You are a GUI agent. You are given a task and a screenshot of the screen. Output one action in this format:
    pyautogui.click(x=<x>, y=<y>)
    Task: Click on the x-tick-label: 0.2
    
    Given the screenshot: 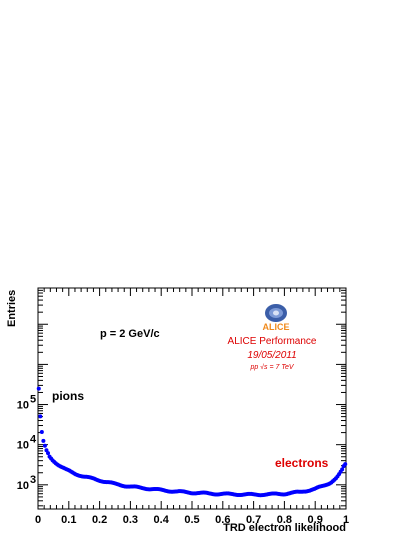 What is the action you would take?
    pyautogui.click(x=99, y=520)
    